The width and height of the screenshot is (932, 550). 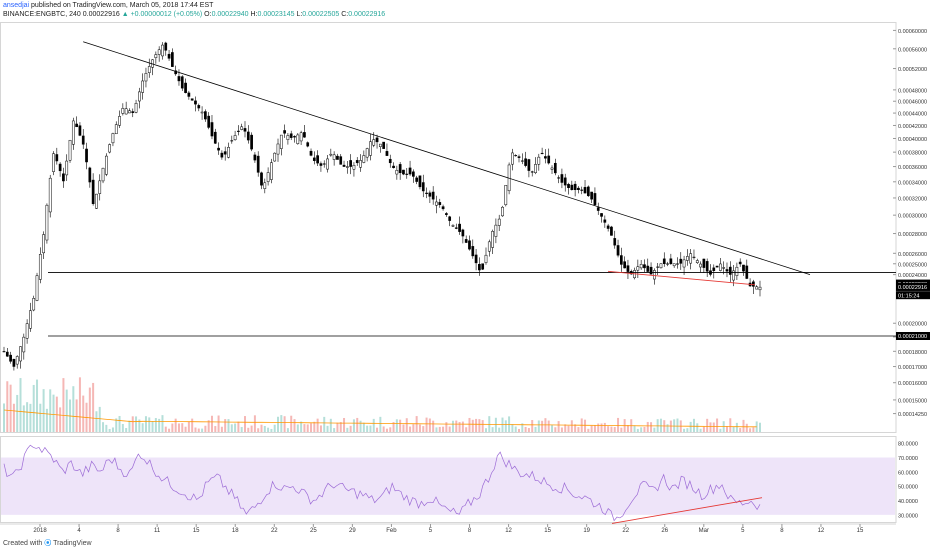 What do you see at coordinates (912, 415) in the screenshot?
I see `price-tick-label: 0.00014250` at bounding box center [912, 415].